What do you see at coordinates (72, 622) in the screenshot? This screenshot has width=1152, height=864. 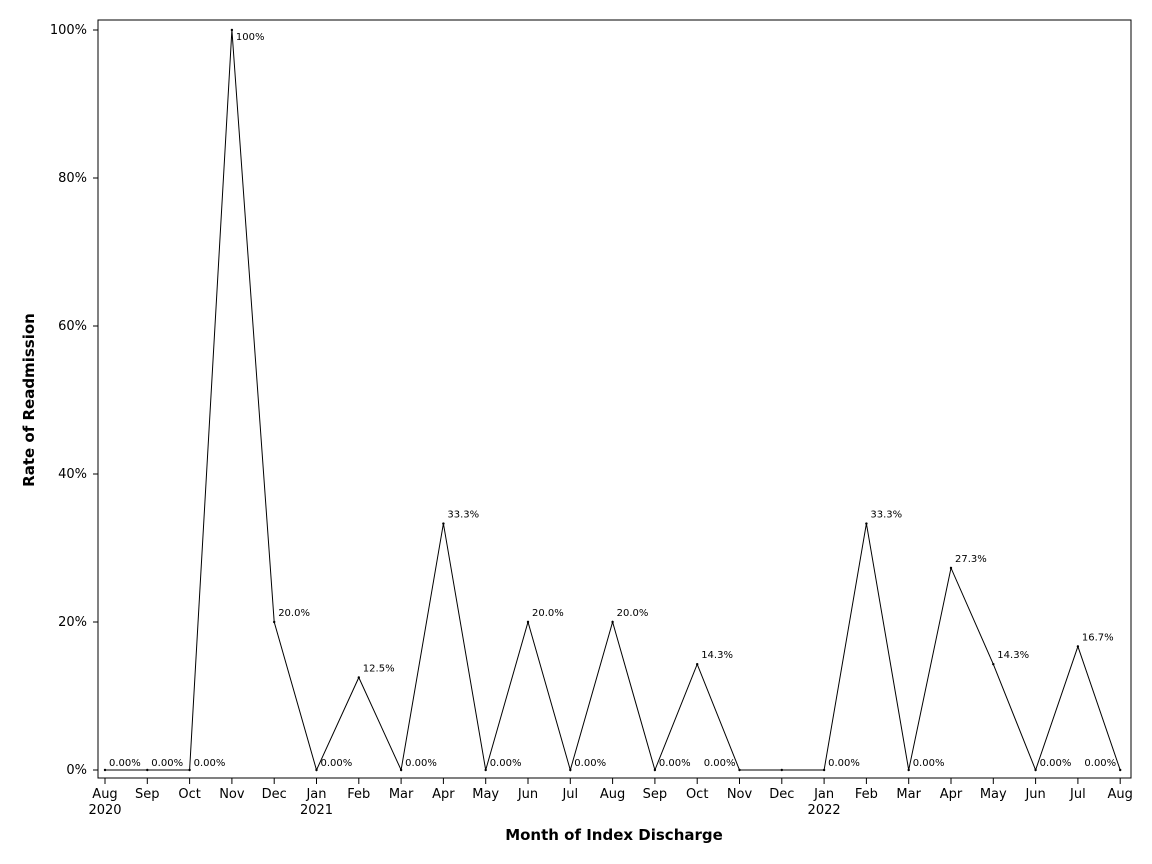 I see `y-tick-label: 20%` at bounding box center [72, 622].